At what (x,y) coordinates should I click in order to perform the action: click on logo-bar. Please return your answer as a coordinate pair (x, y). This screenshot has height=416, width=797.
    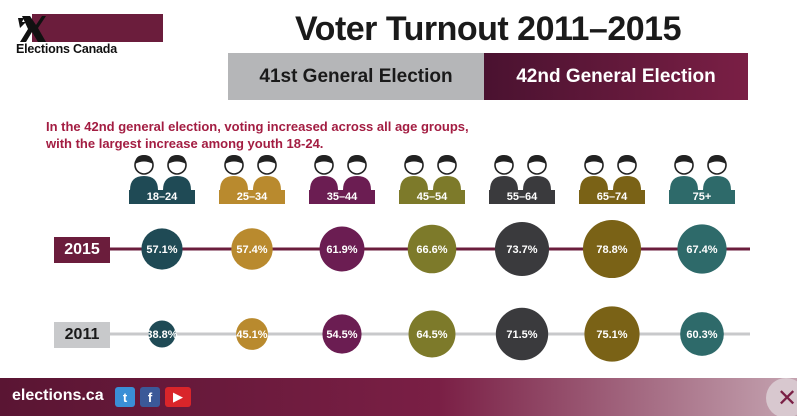
    Looking at the image, I should click on (97, 28).